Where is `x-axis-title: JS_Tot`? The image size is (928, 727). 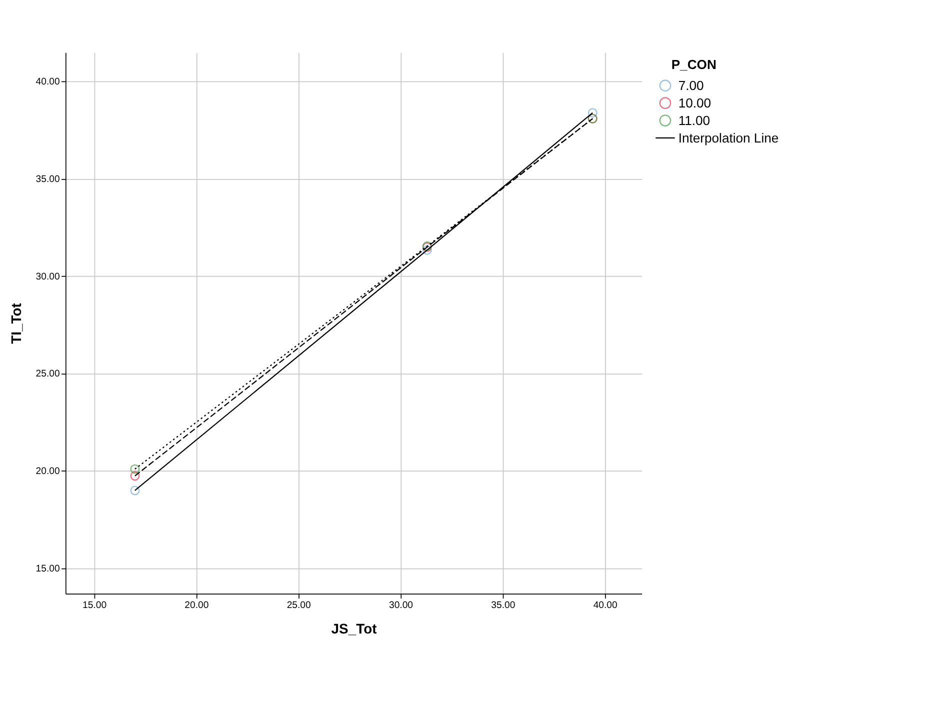
x-axis-title: JS_Tot is located at coordinates (354, 628).